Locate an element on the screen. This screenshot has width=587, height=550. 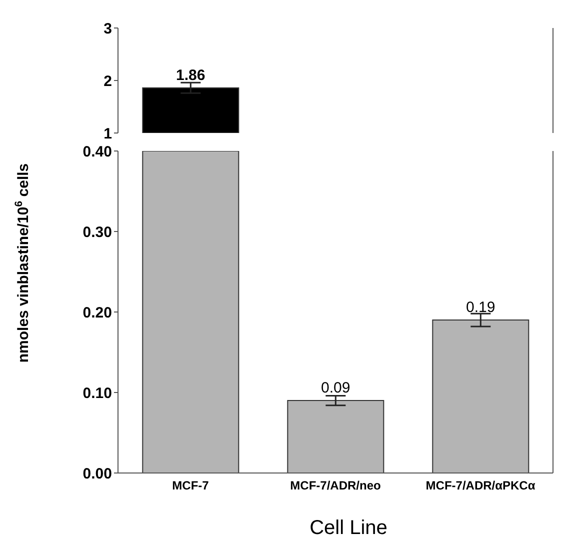
y-tick-label: 0.20 is located at coordinates (97, 313).